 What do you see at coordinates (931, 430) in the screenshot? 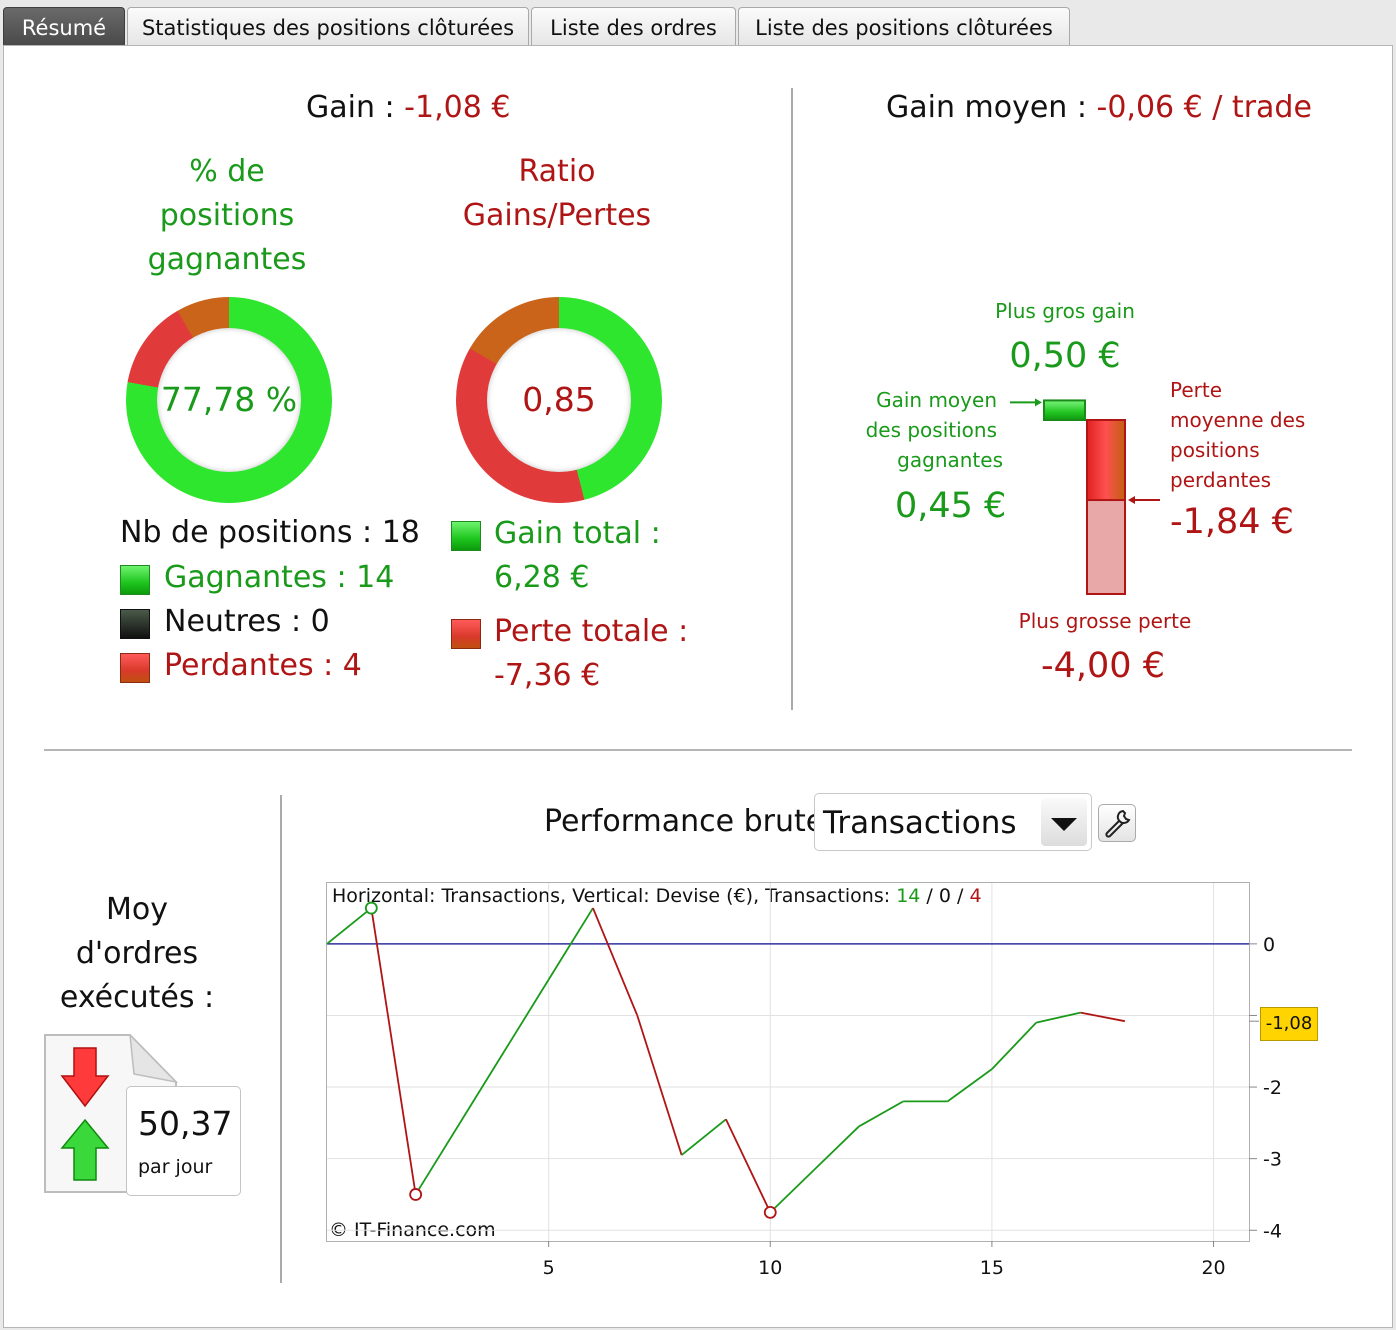
I see `avg-winner-label-line: des positions` at bounding box center [931, 430].